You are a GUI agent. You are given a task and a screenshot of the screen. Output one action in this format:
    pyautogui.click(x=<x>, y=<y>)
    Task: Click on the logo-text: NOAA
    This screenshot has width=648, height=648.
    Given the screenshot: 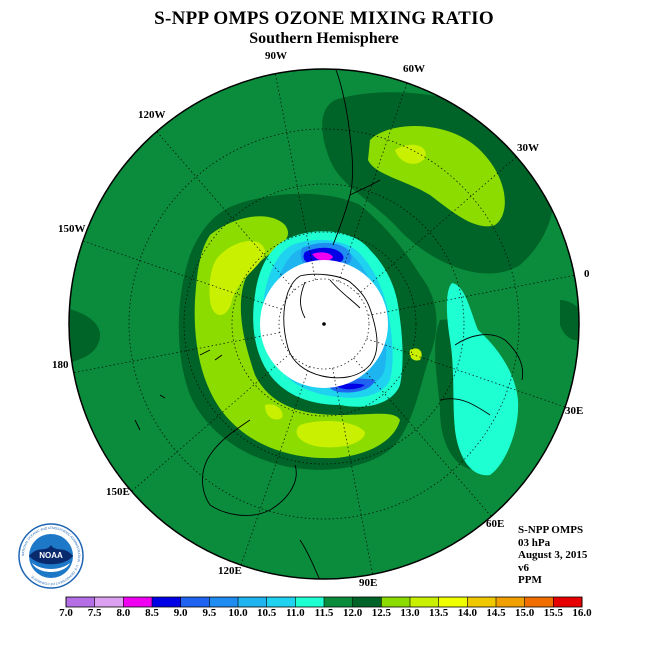 What is the action you would take?
    pyautogui.click(x=51, y=555)
    